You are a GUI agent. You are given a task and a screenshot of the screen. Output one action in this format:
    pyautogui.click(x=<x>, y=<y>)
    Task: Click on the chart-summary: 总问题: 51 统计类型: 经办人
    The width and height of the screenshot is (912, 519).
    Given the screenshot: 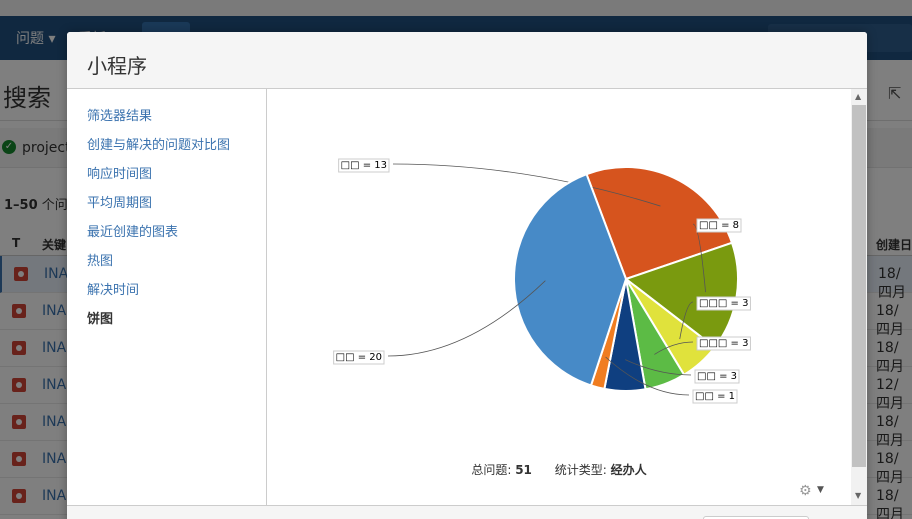 What is the action you would take?
    pyautogui.click(x=559, y=469)
    